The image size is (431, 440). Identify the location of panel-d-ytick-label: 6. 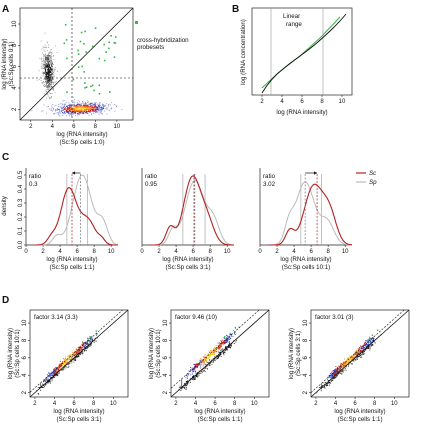
(25, 358).